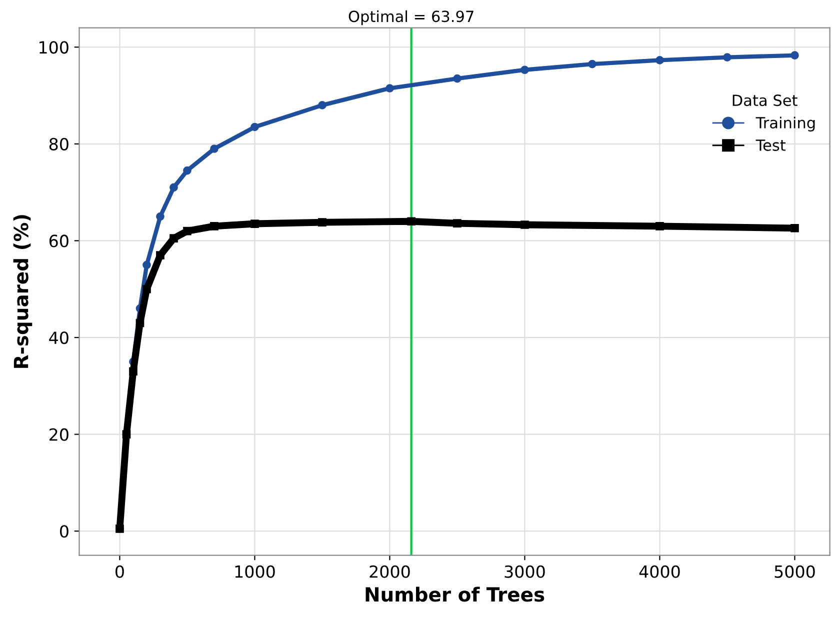 The height and width of the screenshot is (617, 834). Describe the element at coordinates (120, 571) in the screenshot. I see `x-tick-label: 0` at that location.